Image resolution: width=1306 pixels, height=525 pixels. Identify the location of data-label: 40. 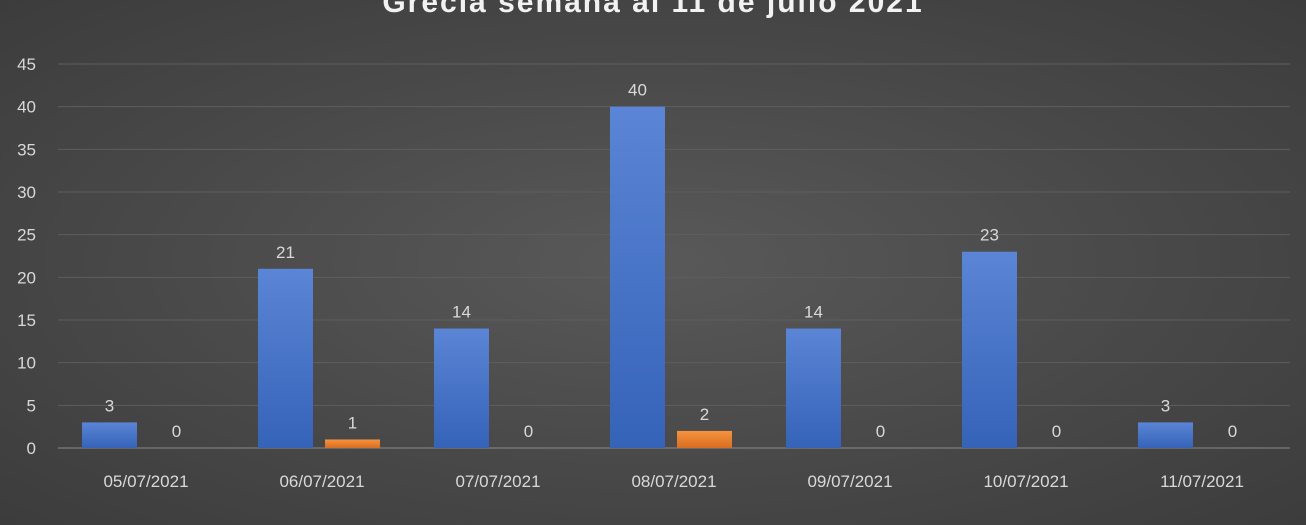
(637, 90).